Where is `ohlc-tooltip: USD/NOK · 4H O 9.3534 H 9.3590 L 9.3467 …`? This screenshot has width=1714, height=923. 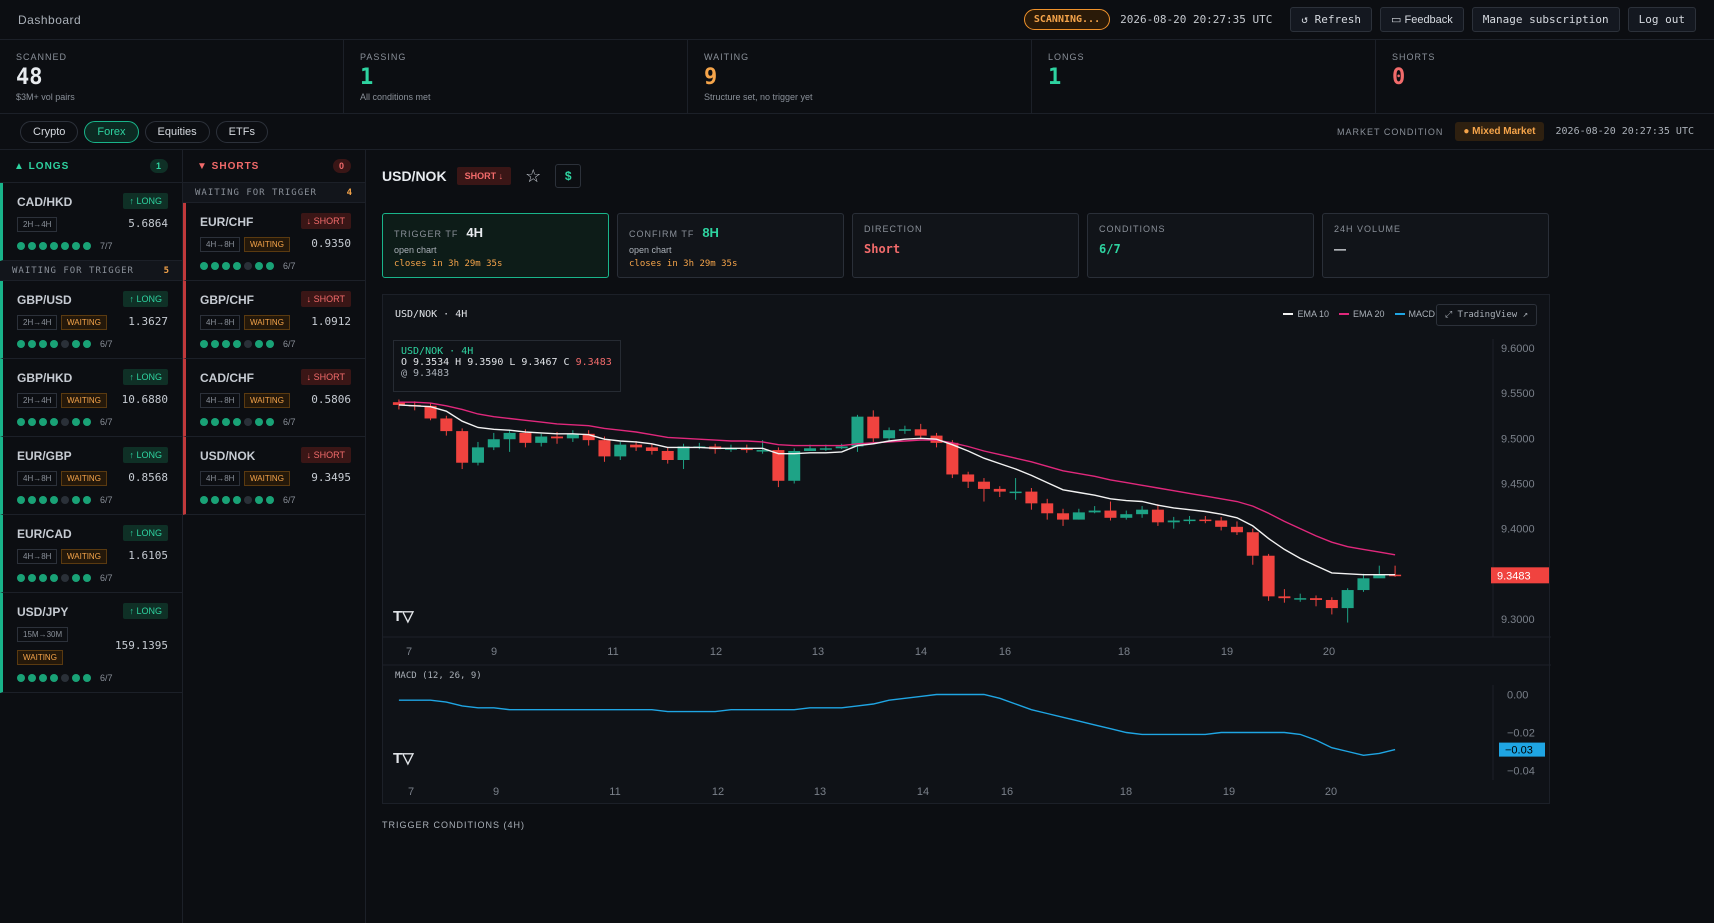 ohlc-tooltip: USD/NOK · 4H O 9.3534 H 9.3590 L 9.3467 … is located at coordinates (507, 366).